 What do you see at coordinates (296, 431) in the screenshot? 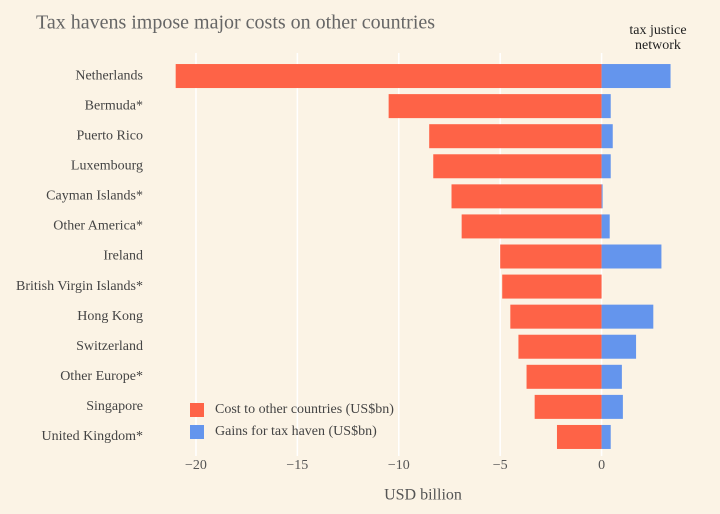
I see `legend-label: Gains for tax haven (US$bn)` at bounding box center [296, 431].